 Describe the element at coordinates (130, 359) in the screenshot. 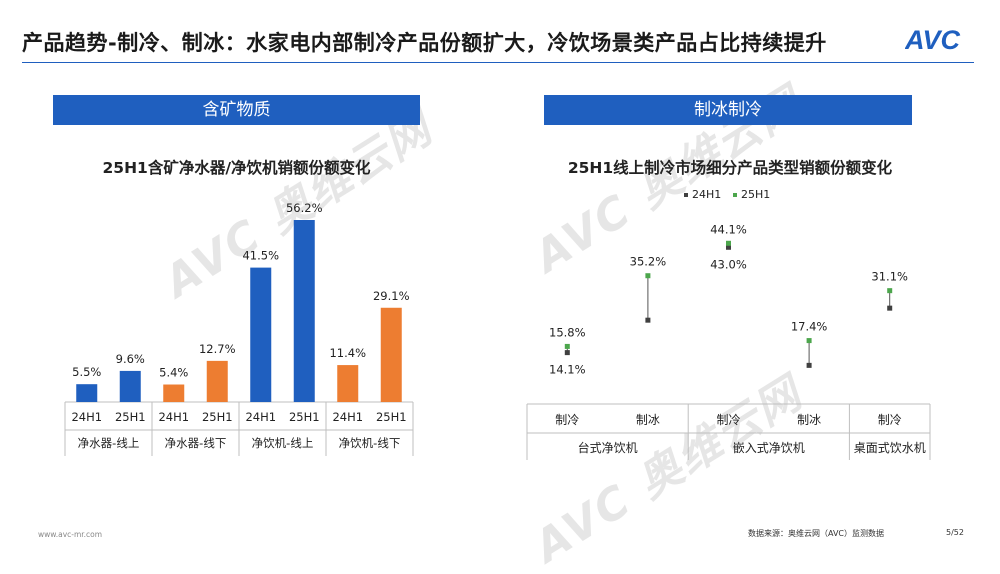

I see `data-label: 9.6%` at that location.